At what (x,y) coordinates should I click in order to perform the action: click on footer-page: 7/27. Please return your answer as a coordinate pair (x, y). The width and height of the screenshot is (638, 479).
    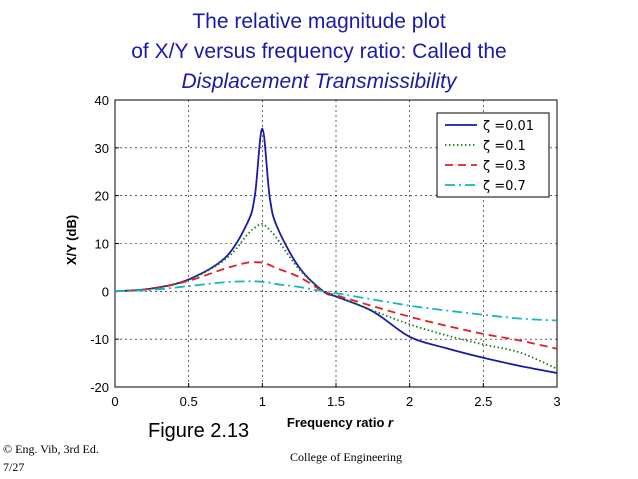
    Looking at the image, I should click on (14, 467).